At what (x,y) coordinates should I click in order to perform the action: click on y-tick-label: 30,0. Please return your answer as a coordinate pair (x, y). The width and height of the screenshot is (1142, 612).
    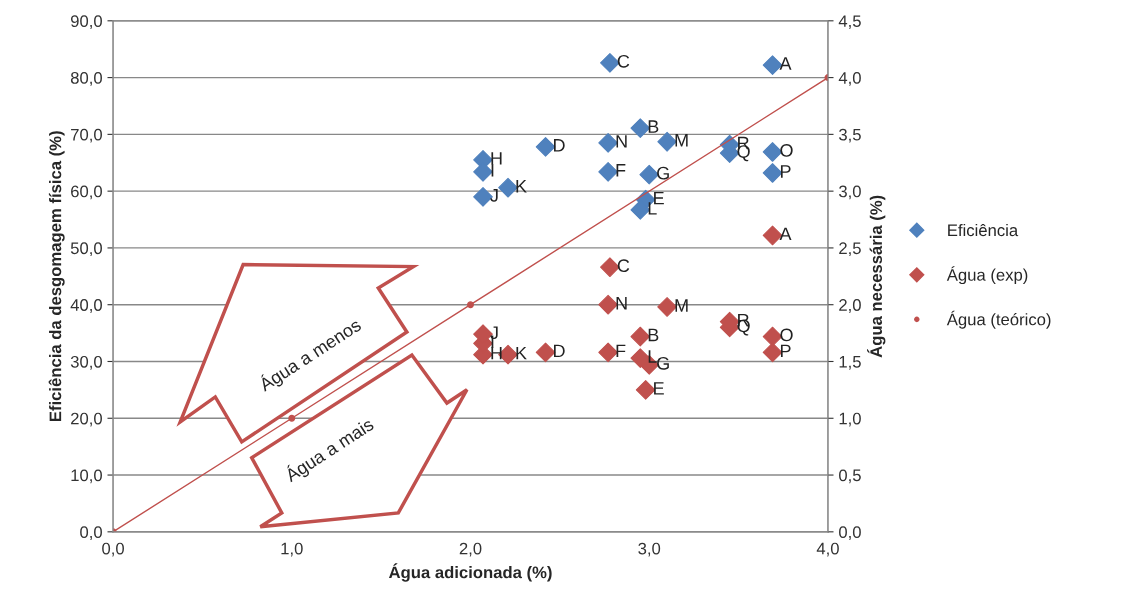
    Looking at the image, I should click on (86, 362).